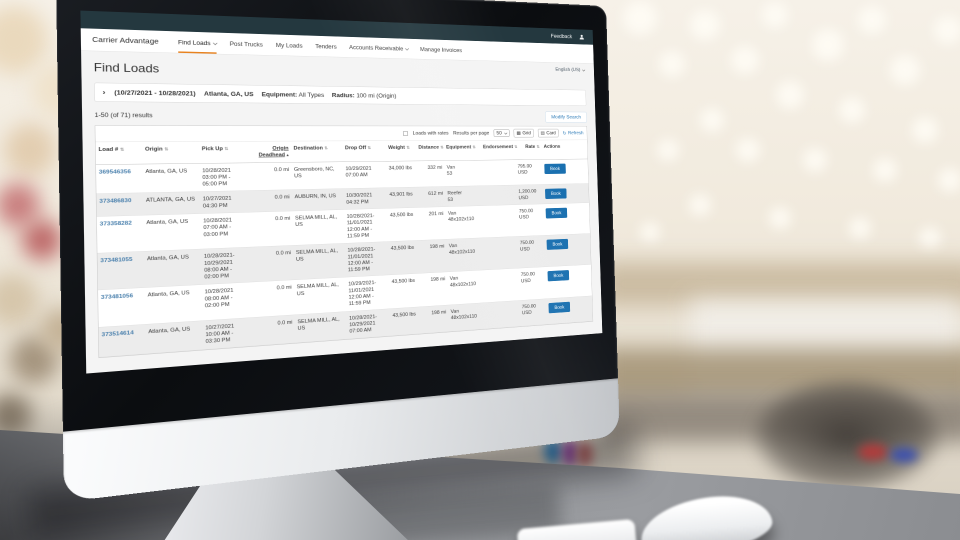  Describe the element at coordinates (523, 133) in the screenshot. I see `grid-view-button: ▦ Grid` at that location.